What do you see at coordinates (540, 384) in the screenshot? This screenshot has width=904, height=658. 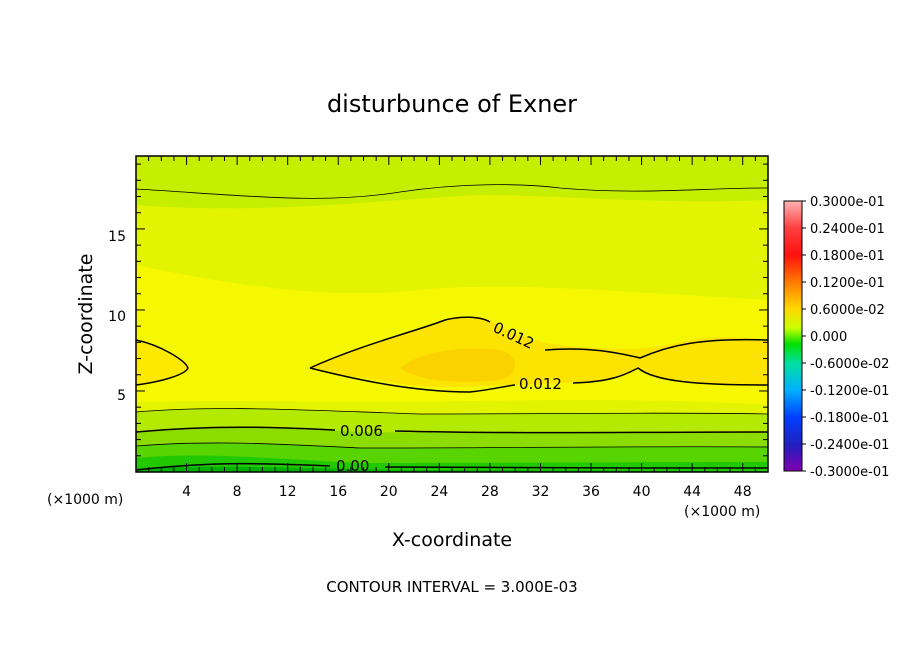 I see `contour-label-lower: 0.012` at bounding box center [540, 384].